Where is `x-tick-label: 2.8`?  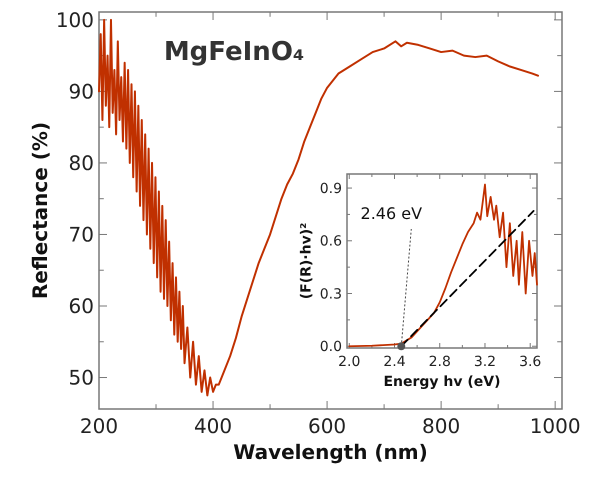
x-tick-label: 2.8 is located at coordinates (439, 362).